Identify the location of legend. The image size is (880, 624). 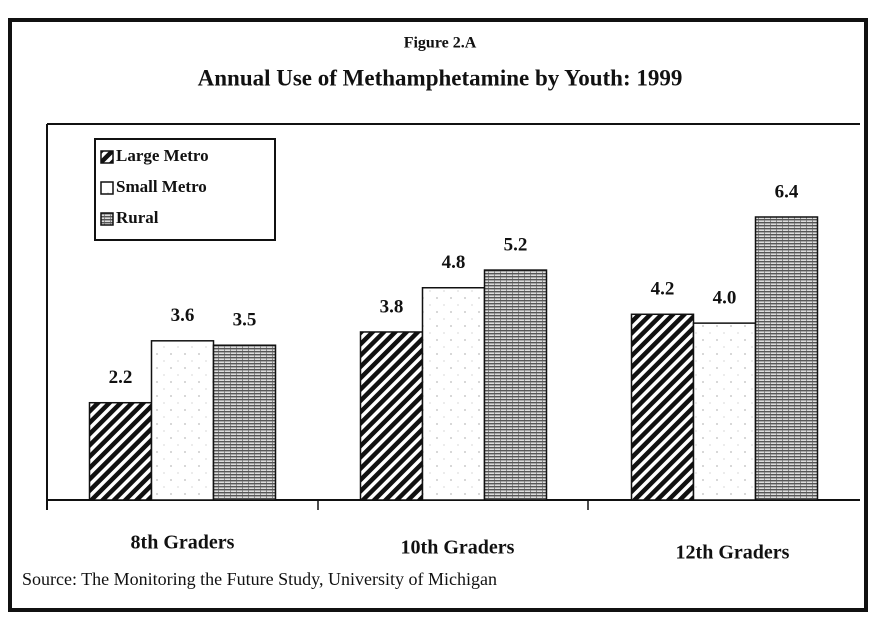
(185, 189).